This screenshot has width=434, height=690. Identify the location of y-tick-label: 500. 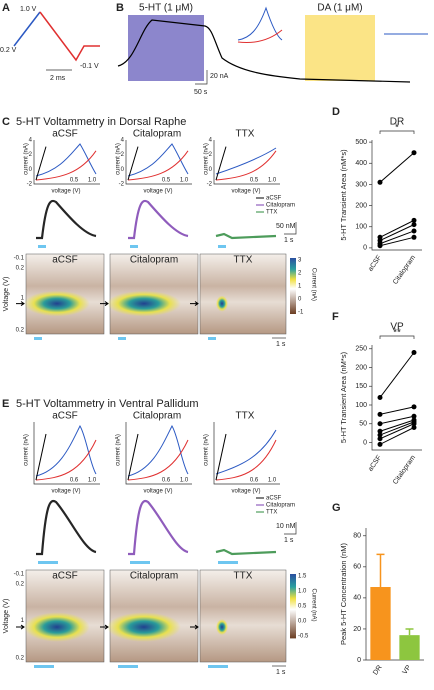
(361, 142).